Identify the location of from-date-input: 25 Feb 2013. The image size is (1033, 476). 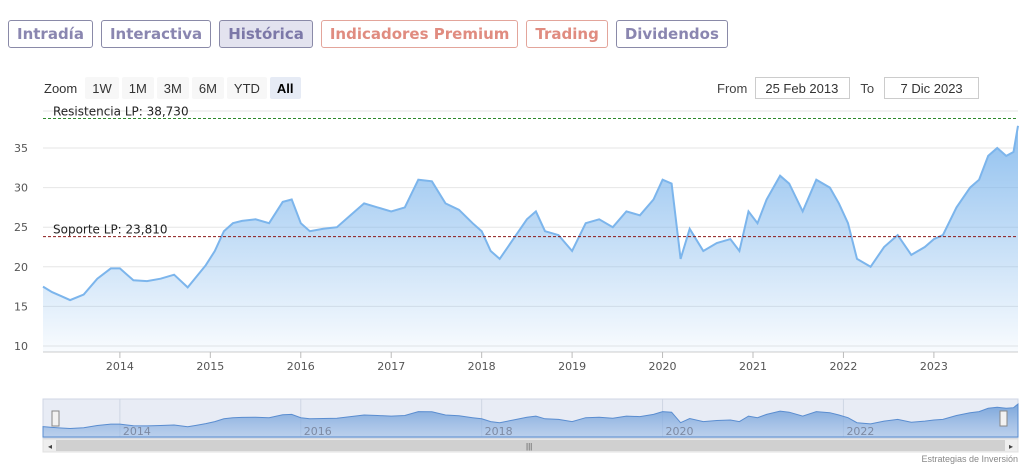
(803, 88).